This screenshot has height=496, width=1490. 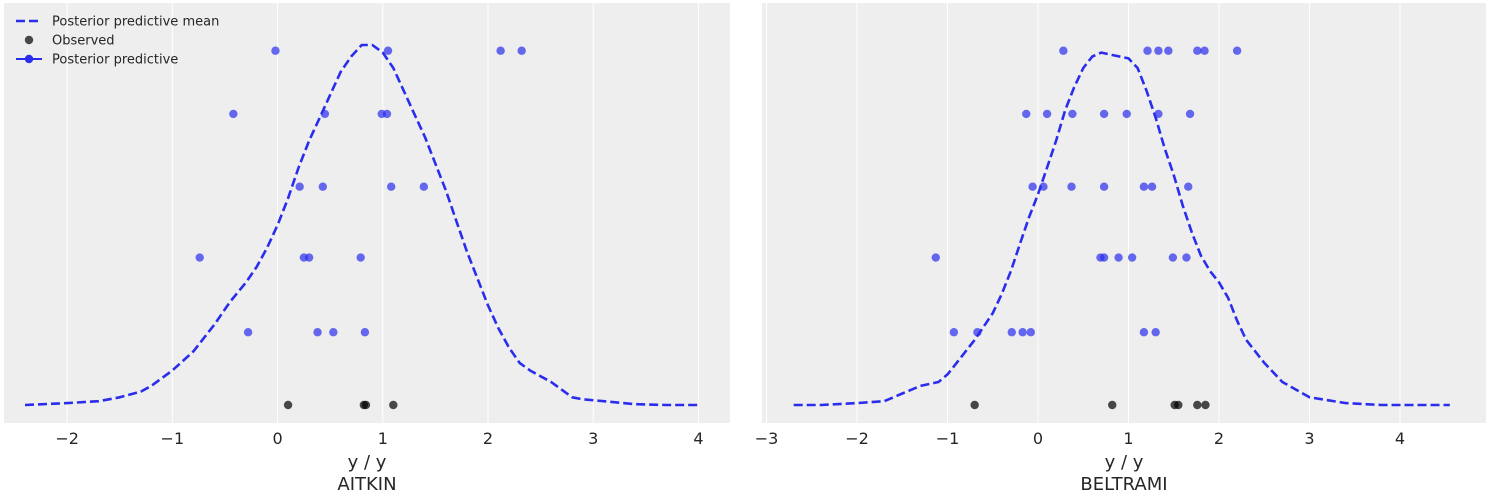 What do you see at coordinates (1123, 484) in the screenshot?
I see `panel-title: BELTRAMI` at bounding box center [1123, 484].